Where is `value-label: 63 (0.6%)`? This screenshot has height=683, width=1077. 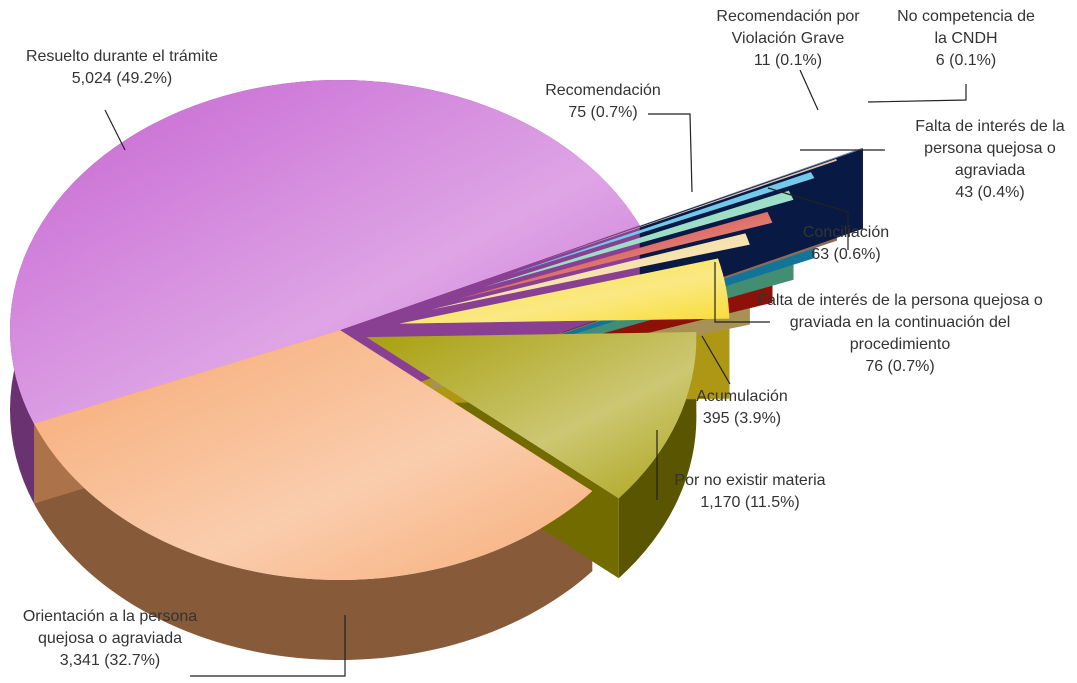 value-label: 63 (0.6%) is located at coordinates (846, 254).